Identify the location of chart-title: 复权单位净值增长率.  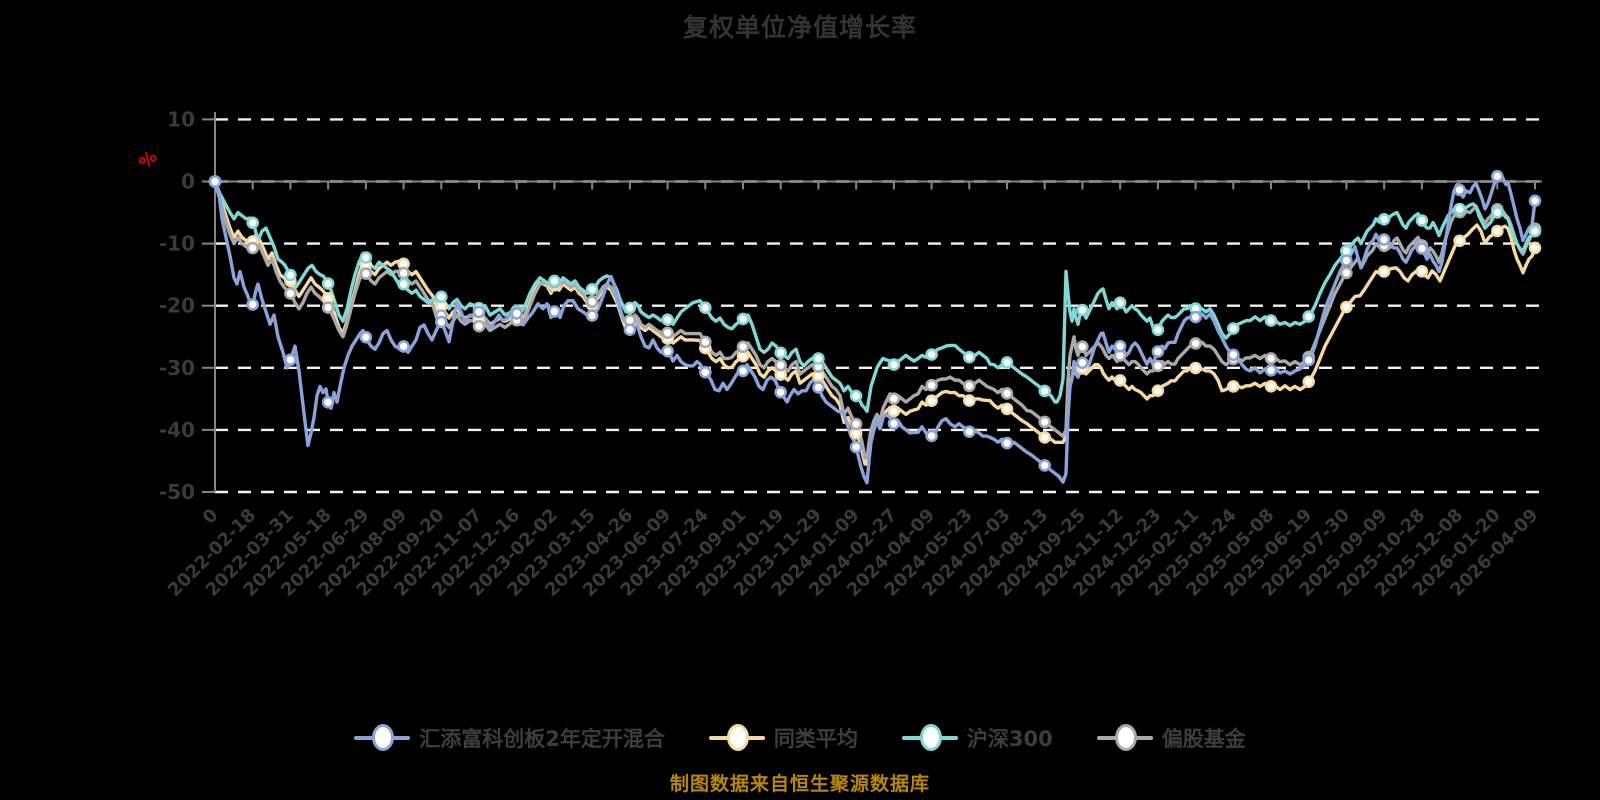
(799, 27).